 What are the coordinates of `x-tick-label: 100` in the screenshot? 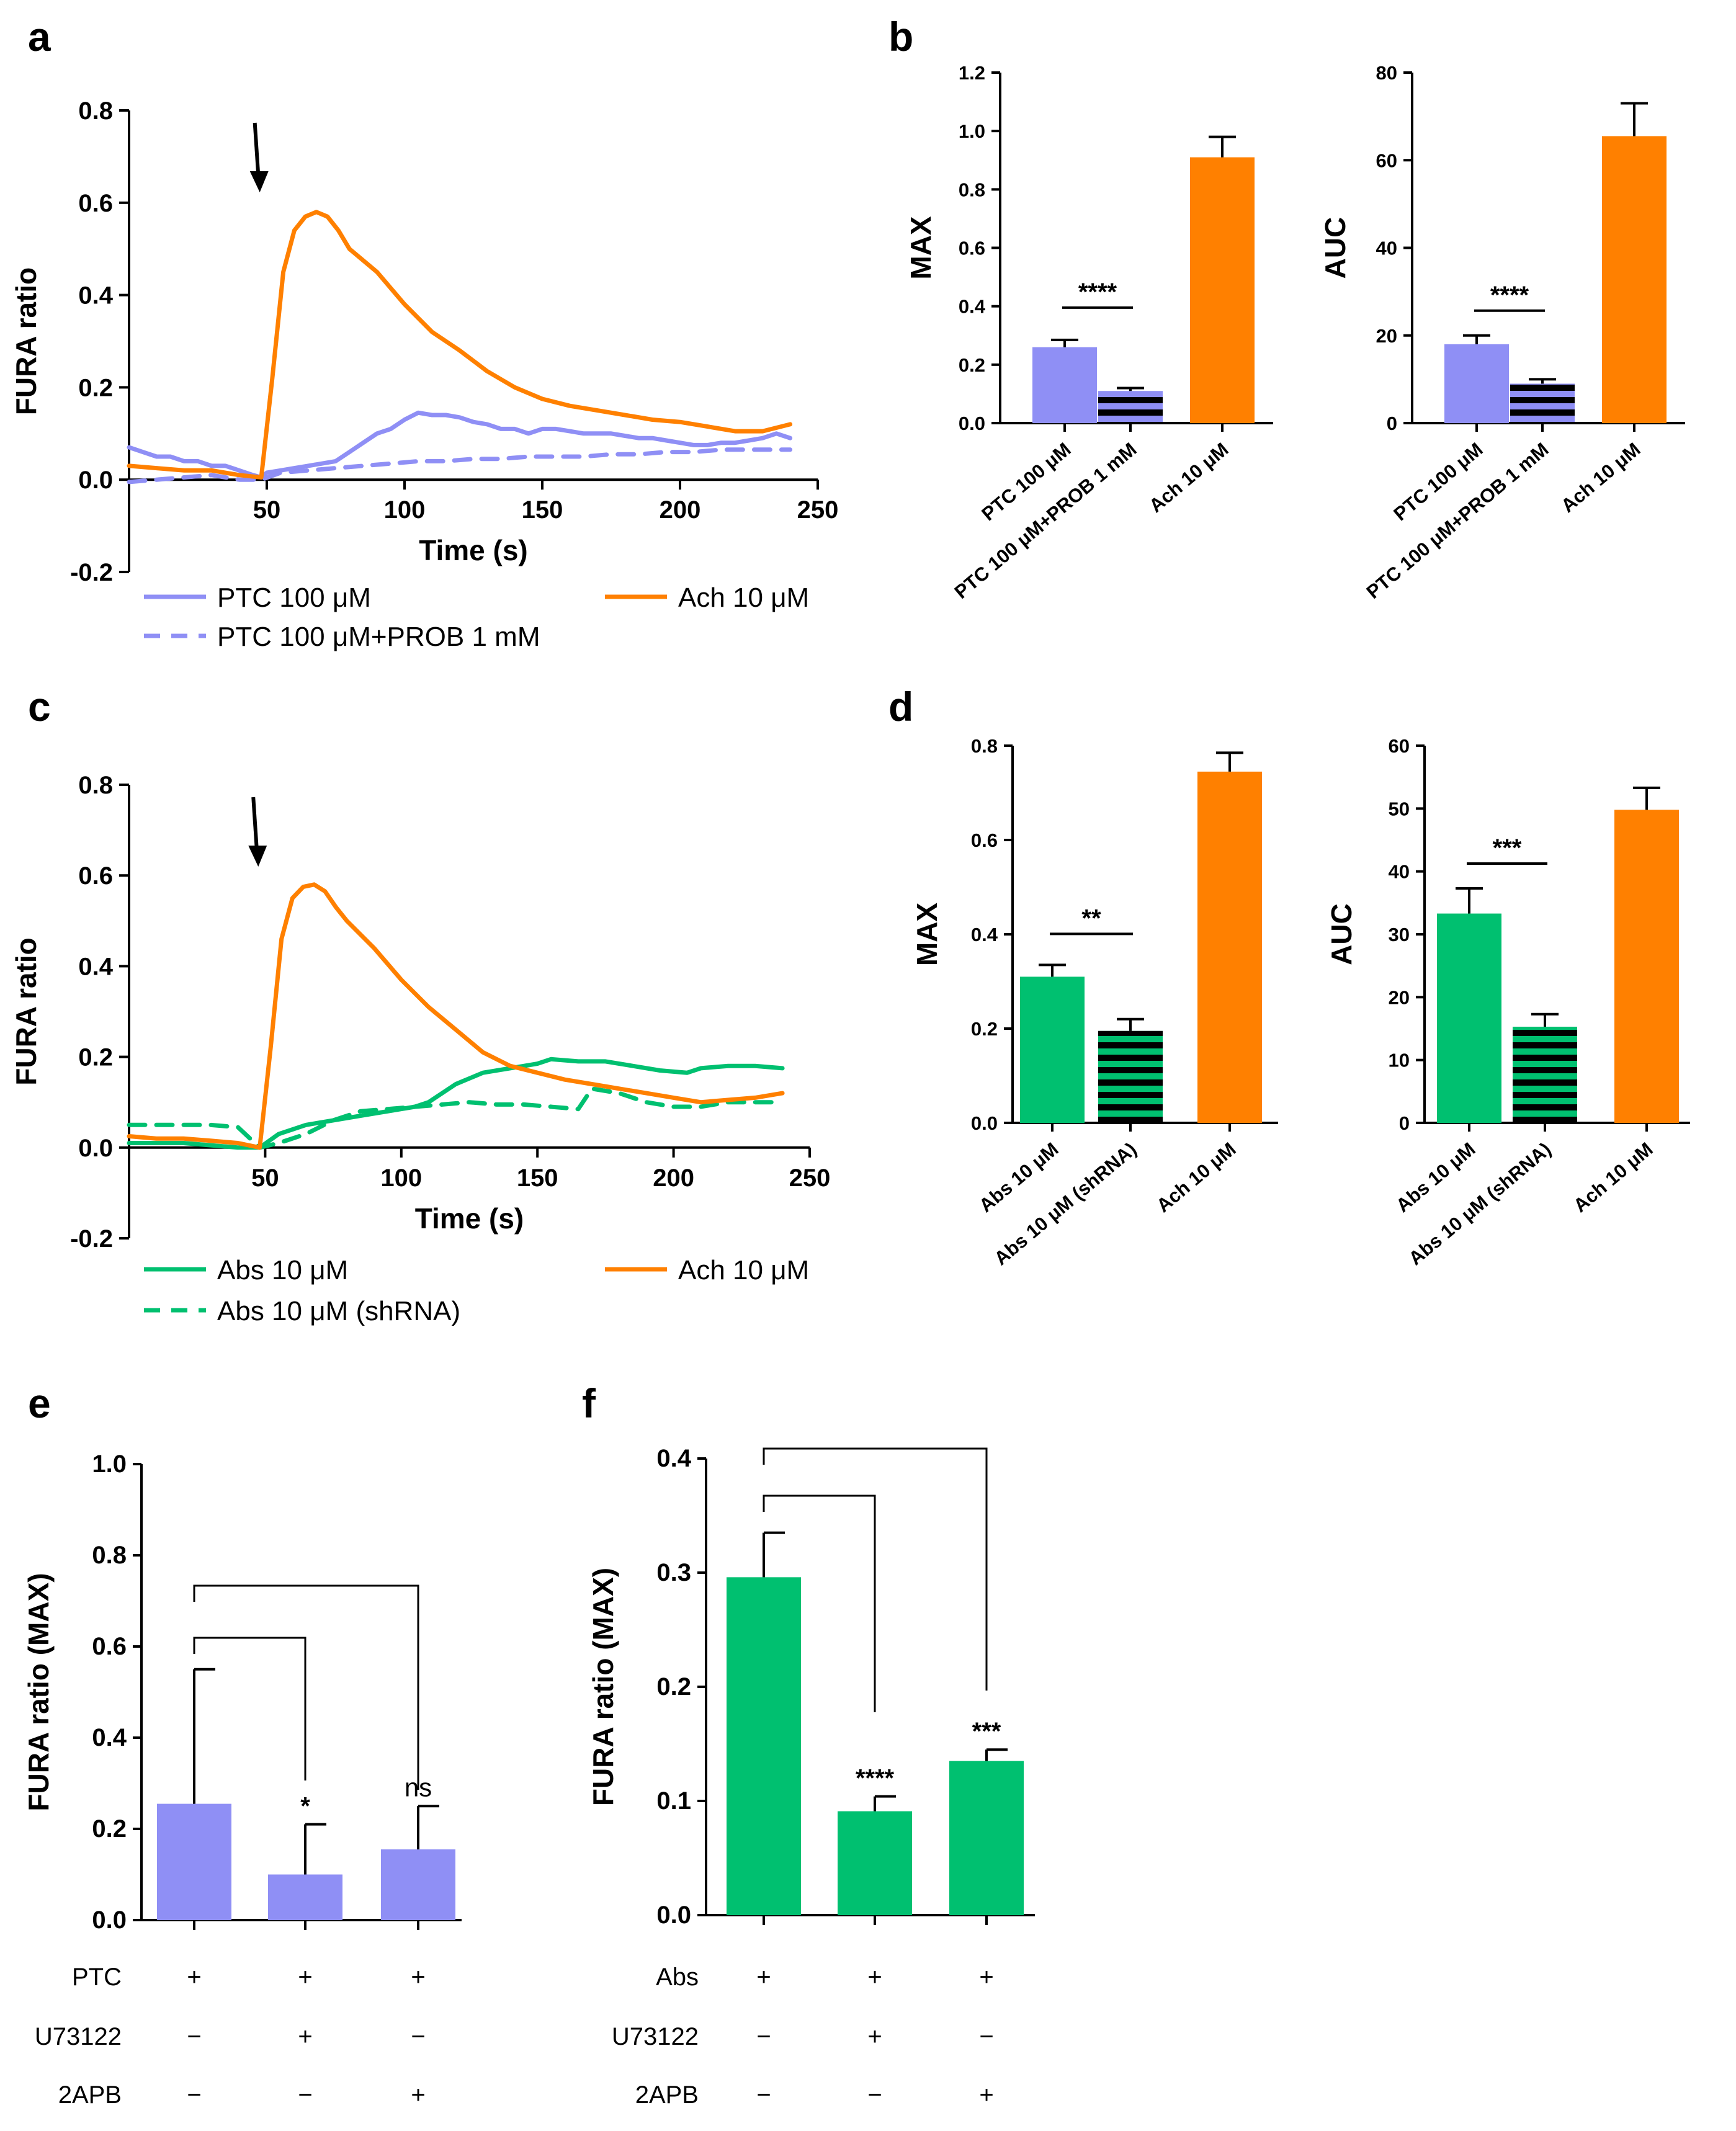 It's located at (401, 1178).